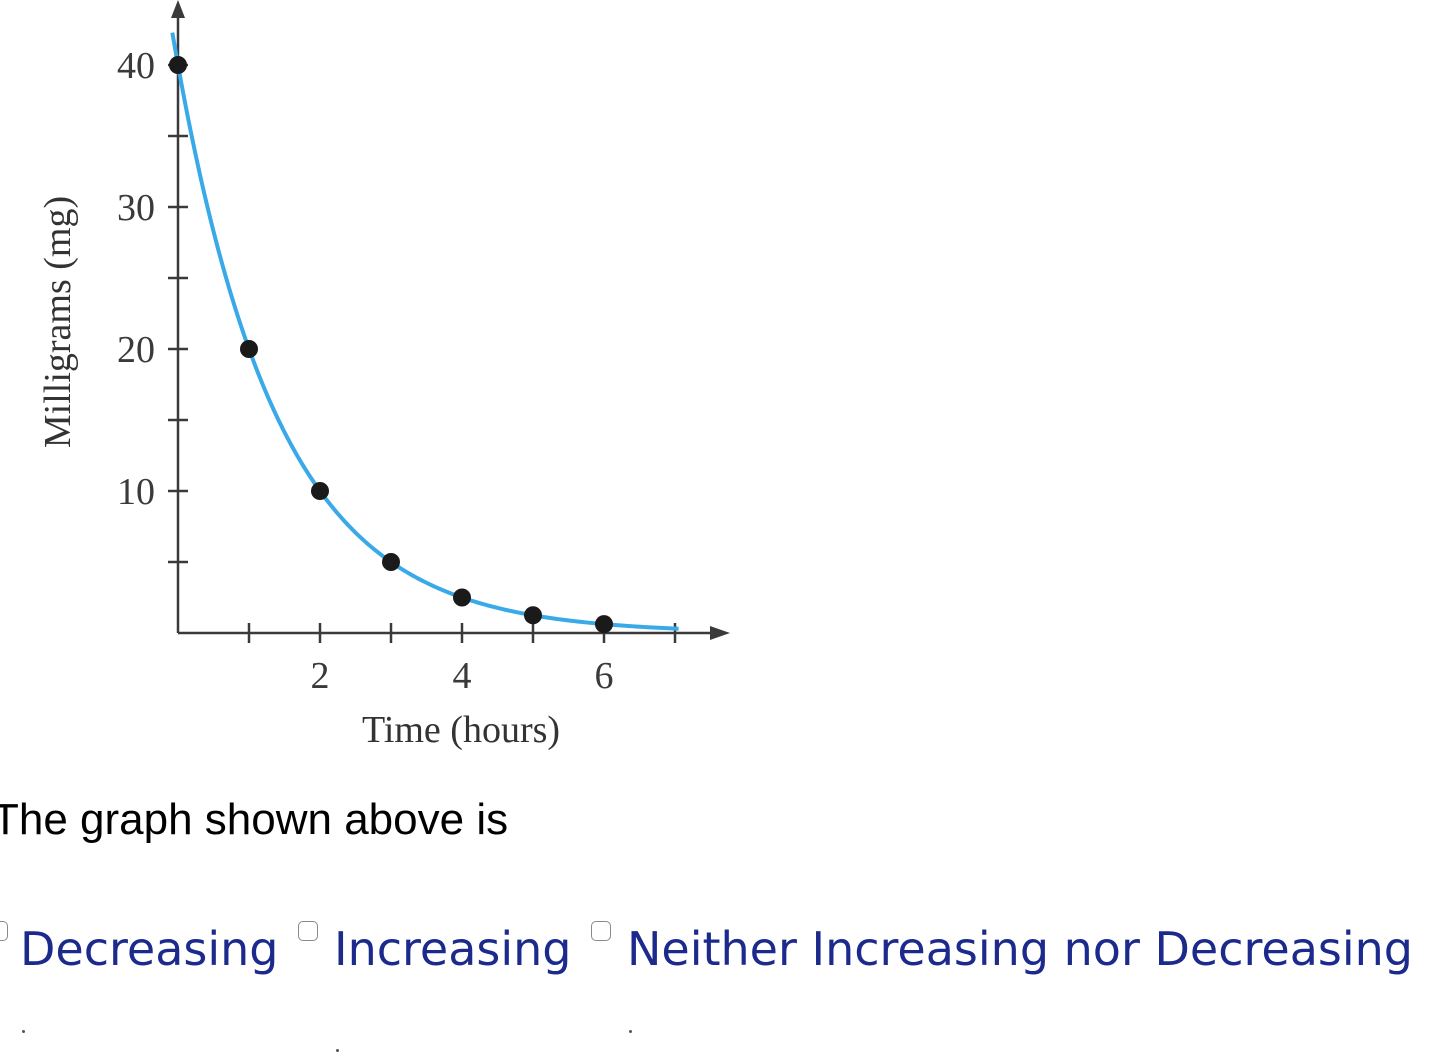  I want to click on checkbox-decreasing, so click(4, 931).